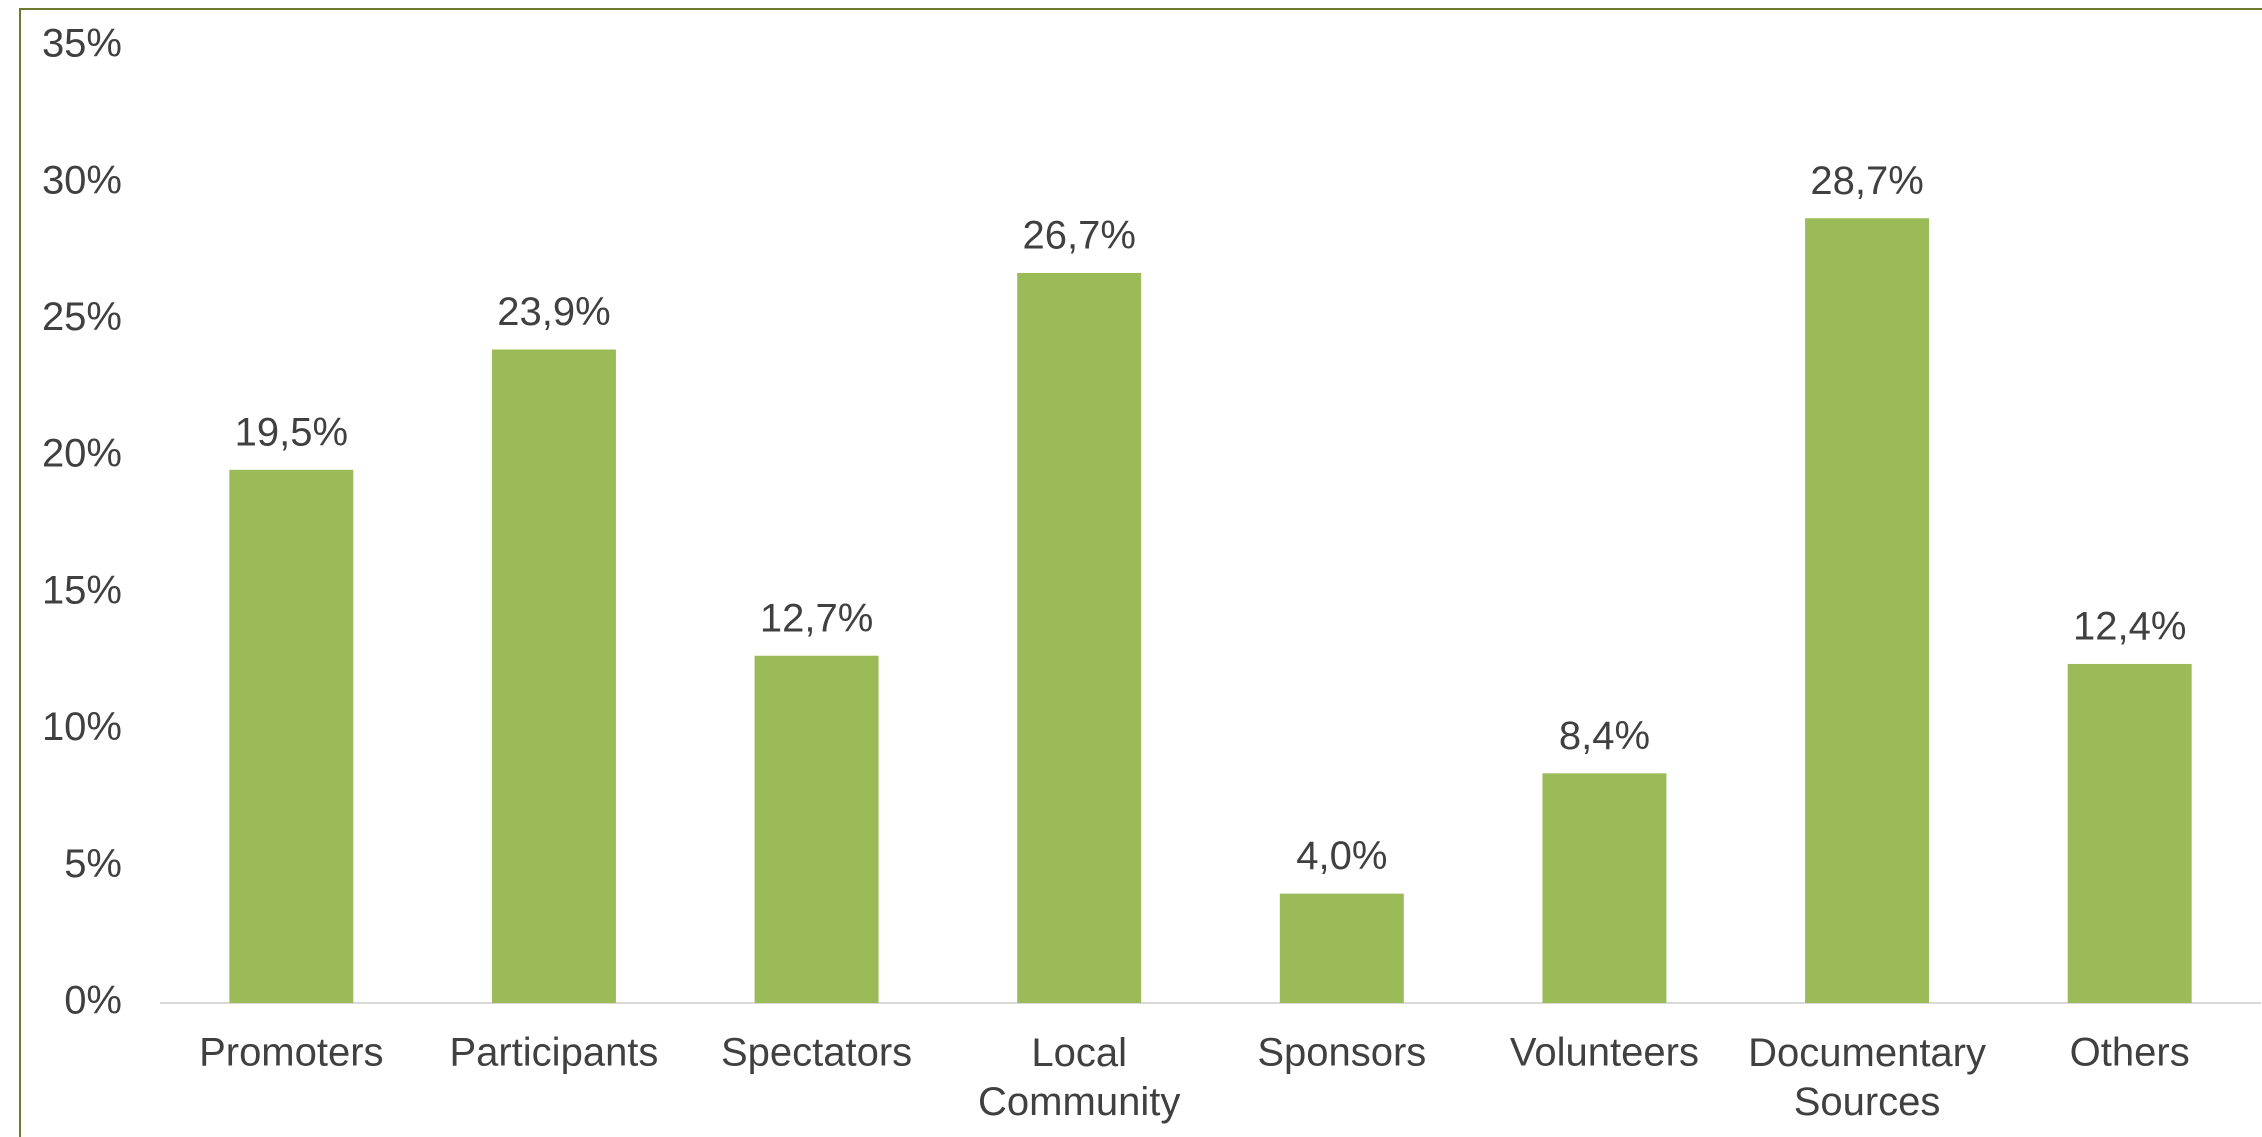 The width and height of the screenshot is (2262, 1137). I want to click on x-tick-label: Others, so click(2130, 1053).